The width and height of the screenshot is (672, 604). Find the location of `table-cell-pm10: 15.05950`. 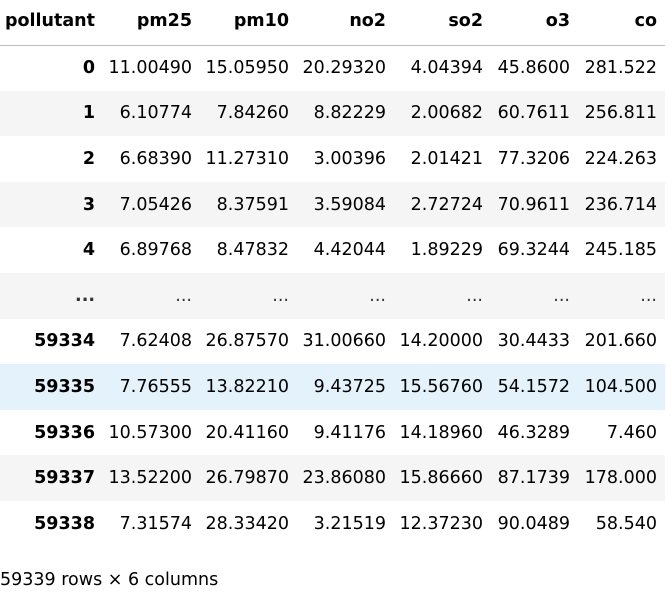

table-cell-pm10: 15.05950 is located at coordinates (247, 68).